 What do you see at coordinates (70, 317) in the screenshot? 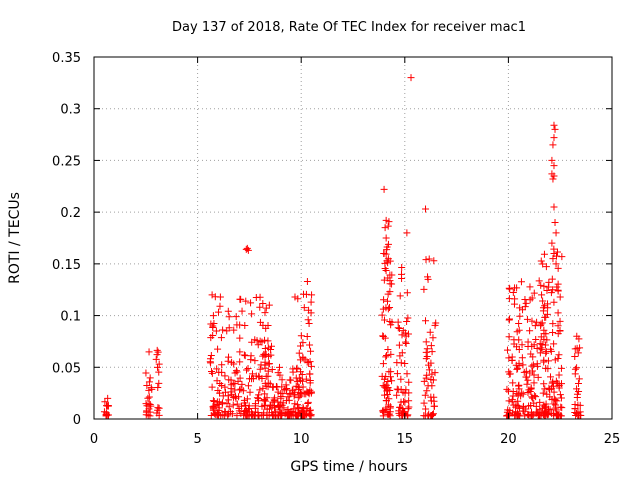
I see `y-tick-label: 0.1` at bounding box center [70, 317].